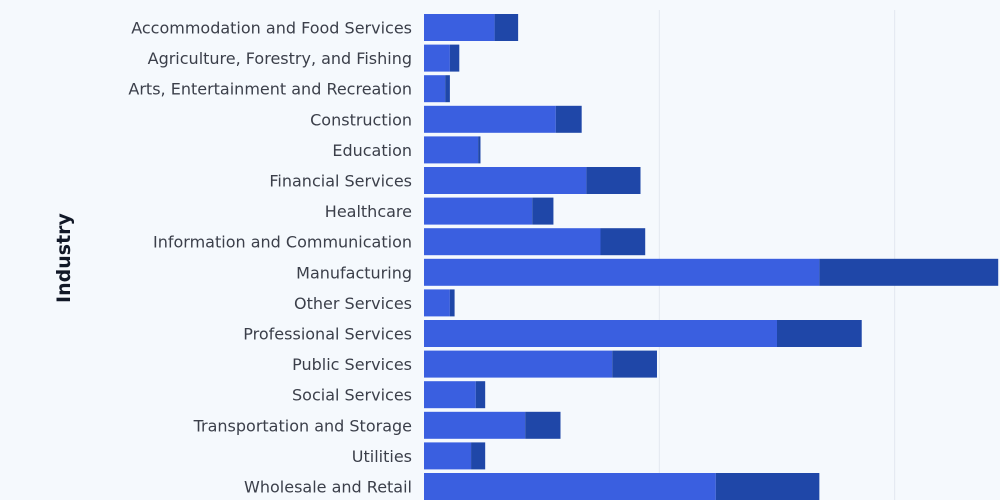 The width and height of the screenshot is (1000, 500). Describe the element at coordinates (271, 28) in the screenshot. I see `category-label: Accommodation and Food Services` at that location.